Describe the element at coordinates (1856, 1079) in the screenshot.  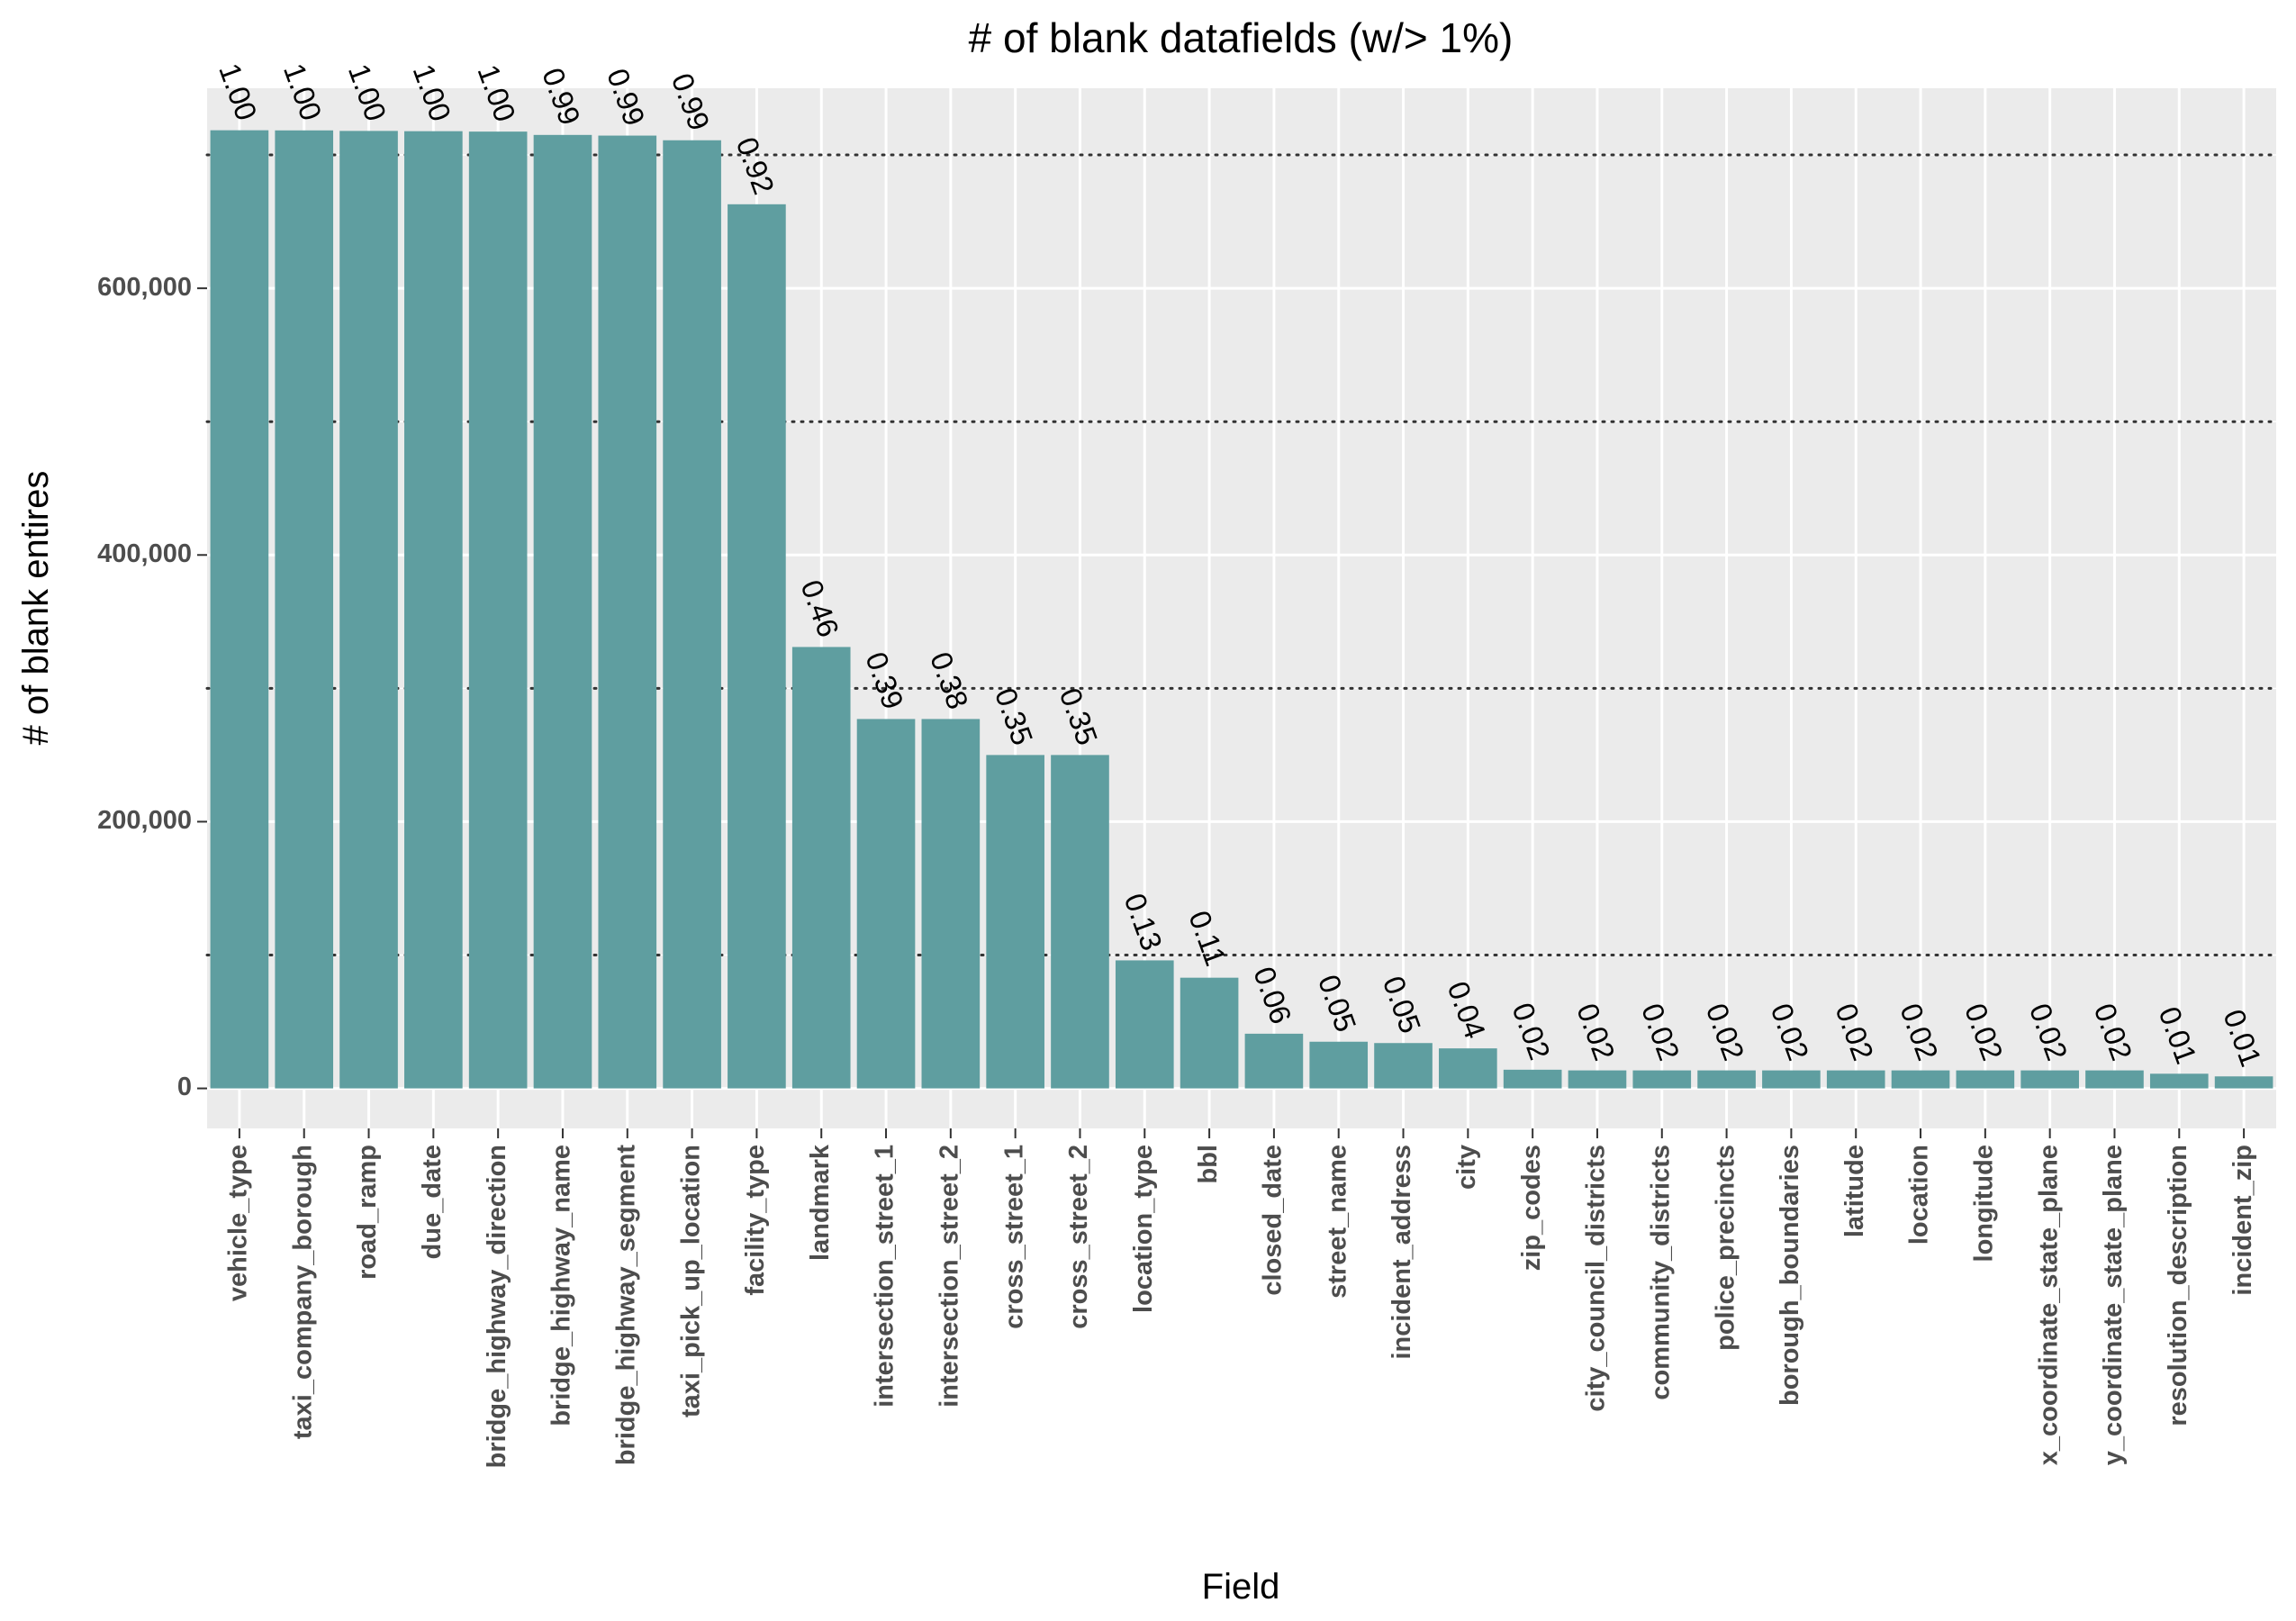
I see `bar-latitude` at that location.